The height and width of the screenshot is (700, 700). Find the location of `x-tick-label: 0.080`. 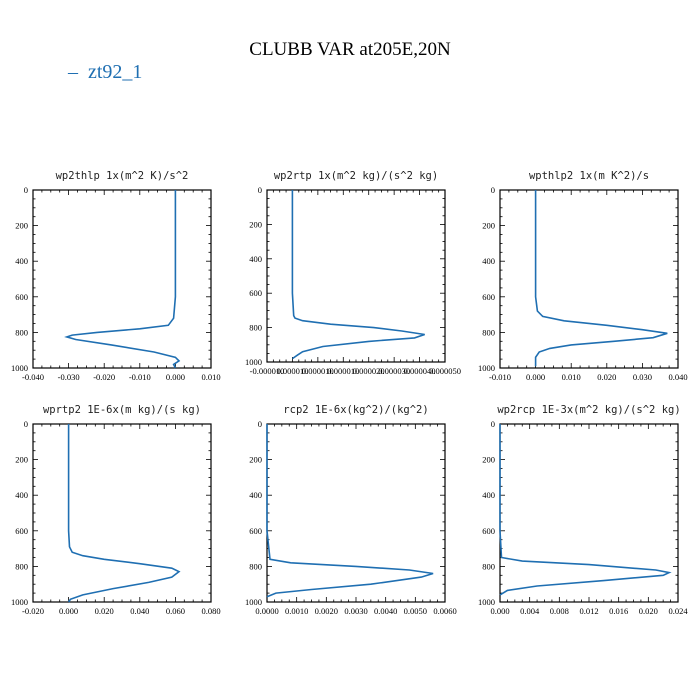

x-tick-label: 0.080 is located at coordinates (210, 611).